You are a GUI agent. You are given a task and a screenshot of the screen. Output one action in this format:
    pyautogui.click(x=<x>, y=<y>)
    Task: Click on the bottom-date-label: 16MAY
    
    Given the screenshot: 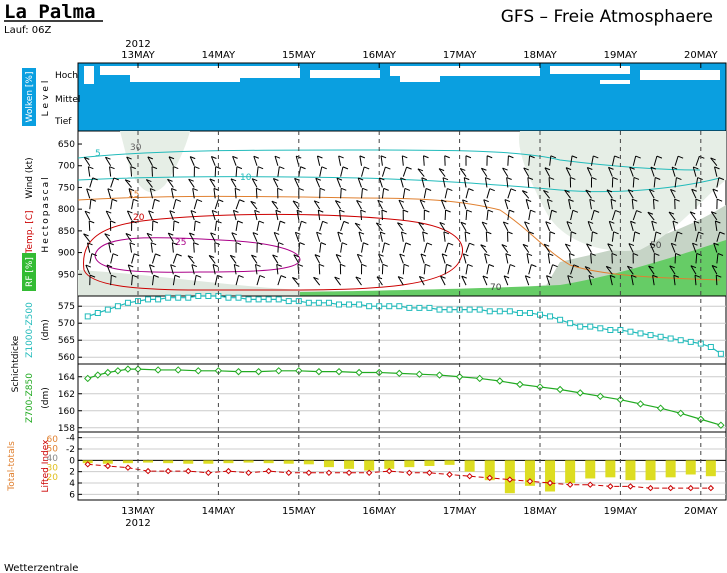 What is the action you would take?
    pyautogui.click(x=379, y=511)
    